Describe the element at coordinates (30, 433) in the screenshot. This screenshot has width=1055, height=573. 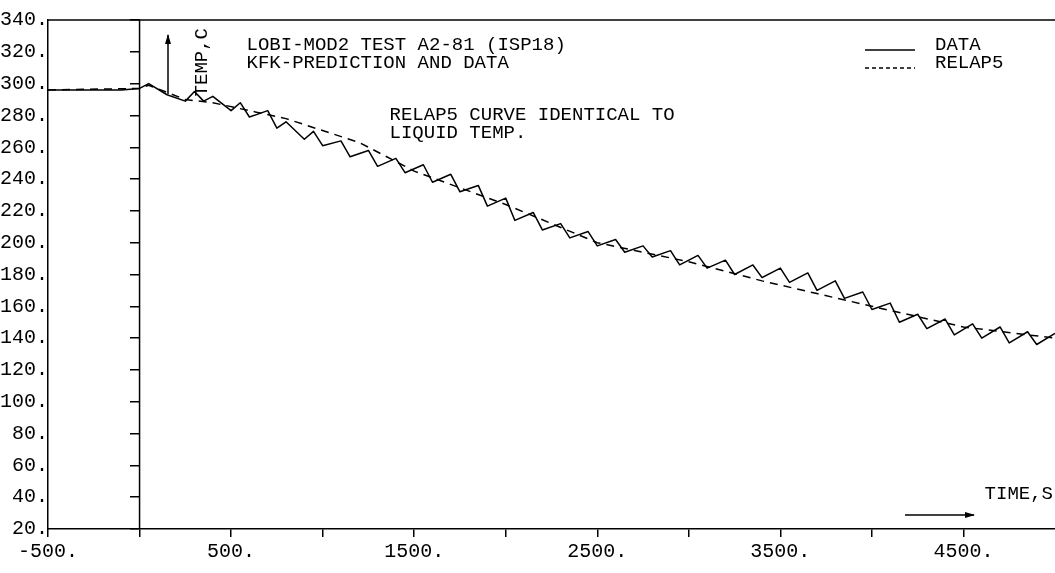
I see `y-tick-label: 80.` at that location.